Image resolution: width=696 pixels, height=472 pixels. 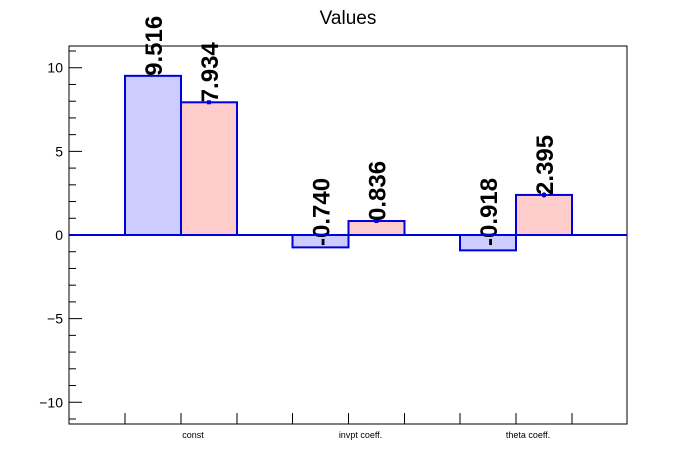 What do you see at coordinates (193, 435) in the screenshot?
I see `x-tick-label: const` at bounding box center [193, 435].